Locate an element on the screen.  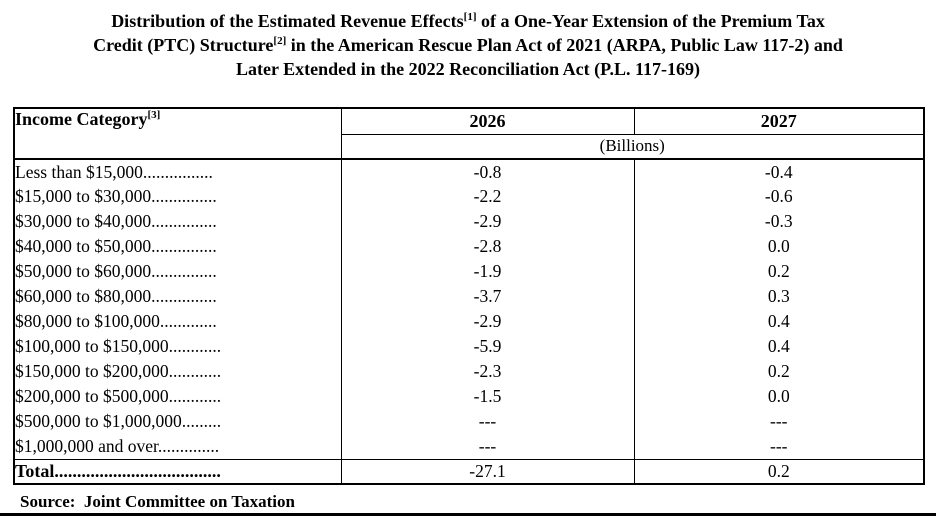
year-2027-header: 2027 is located at coordinates (778, 121).